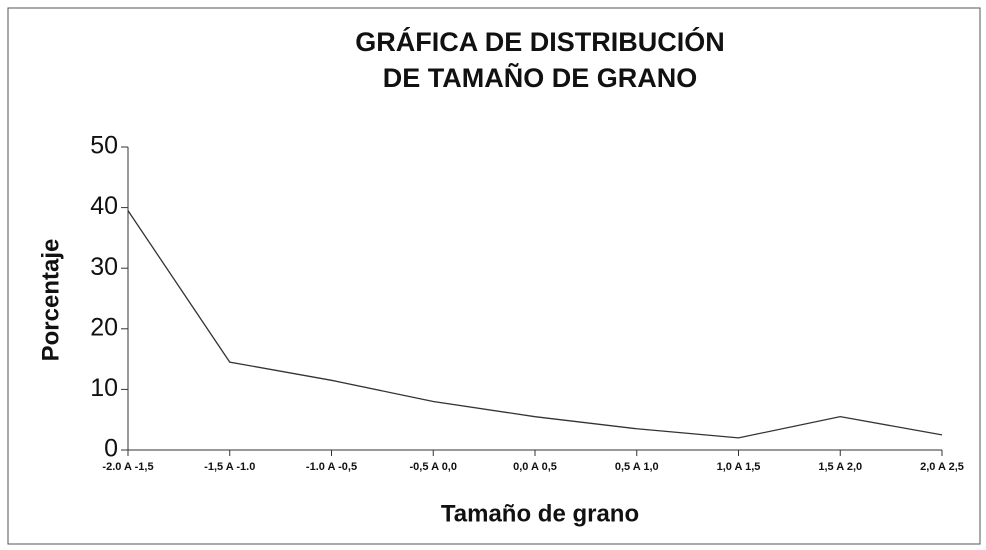 The image size is (986, 550). I want to click on x-tick-label: -0,5 A 0,0, so click(434, 467).